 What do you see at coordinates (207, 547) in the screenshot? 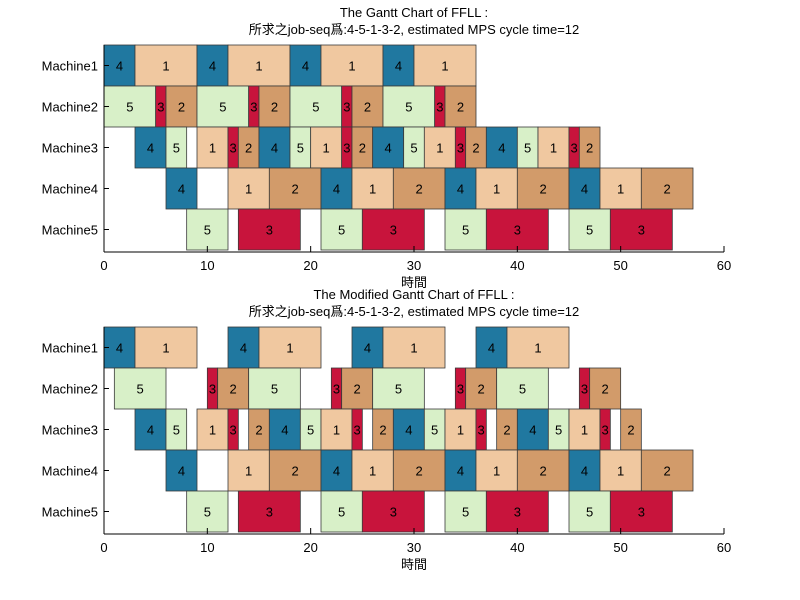
I see `x-tick-label: 10` at bounding box center [207, 547].